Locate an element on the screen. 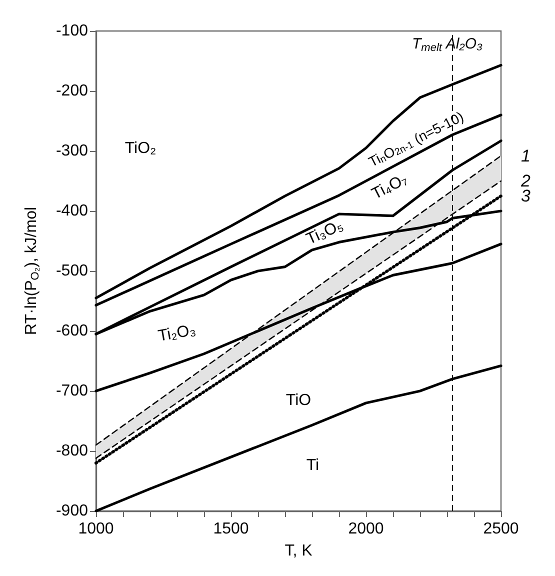 Image resolution: width=555 pixels, height=576 pixels. x-tick-label: 1000 is located at coordinates (96, 529).